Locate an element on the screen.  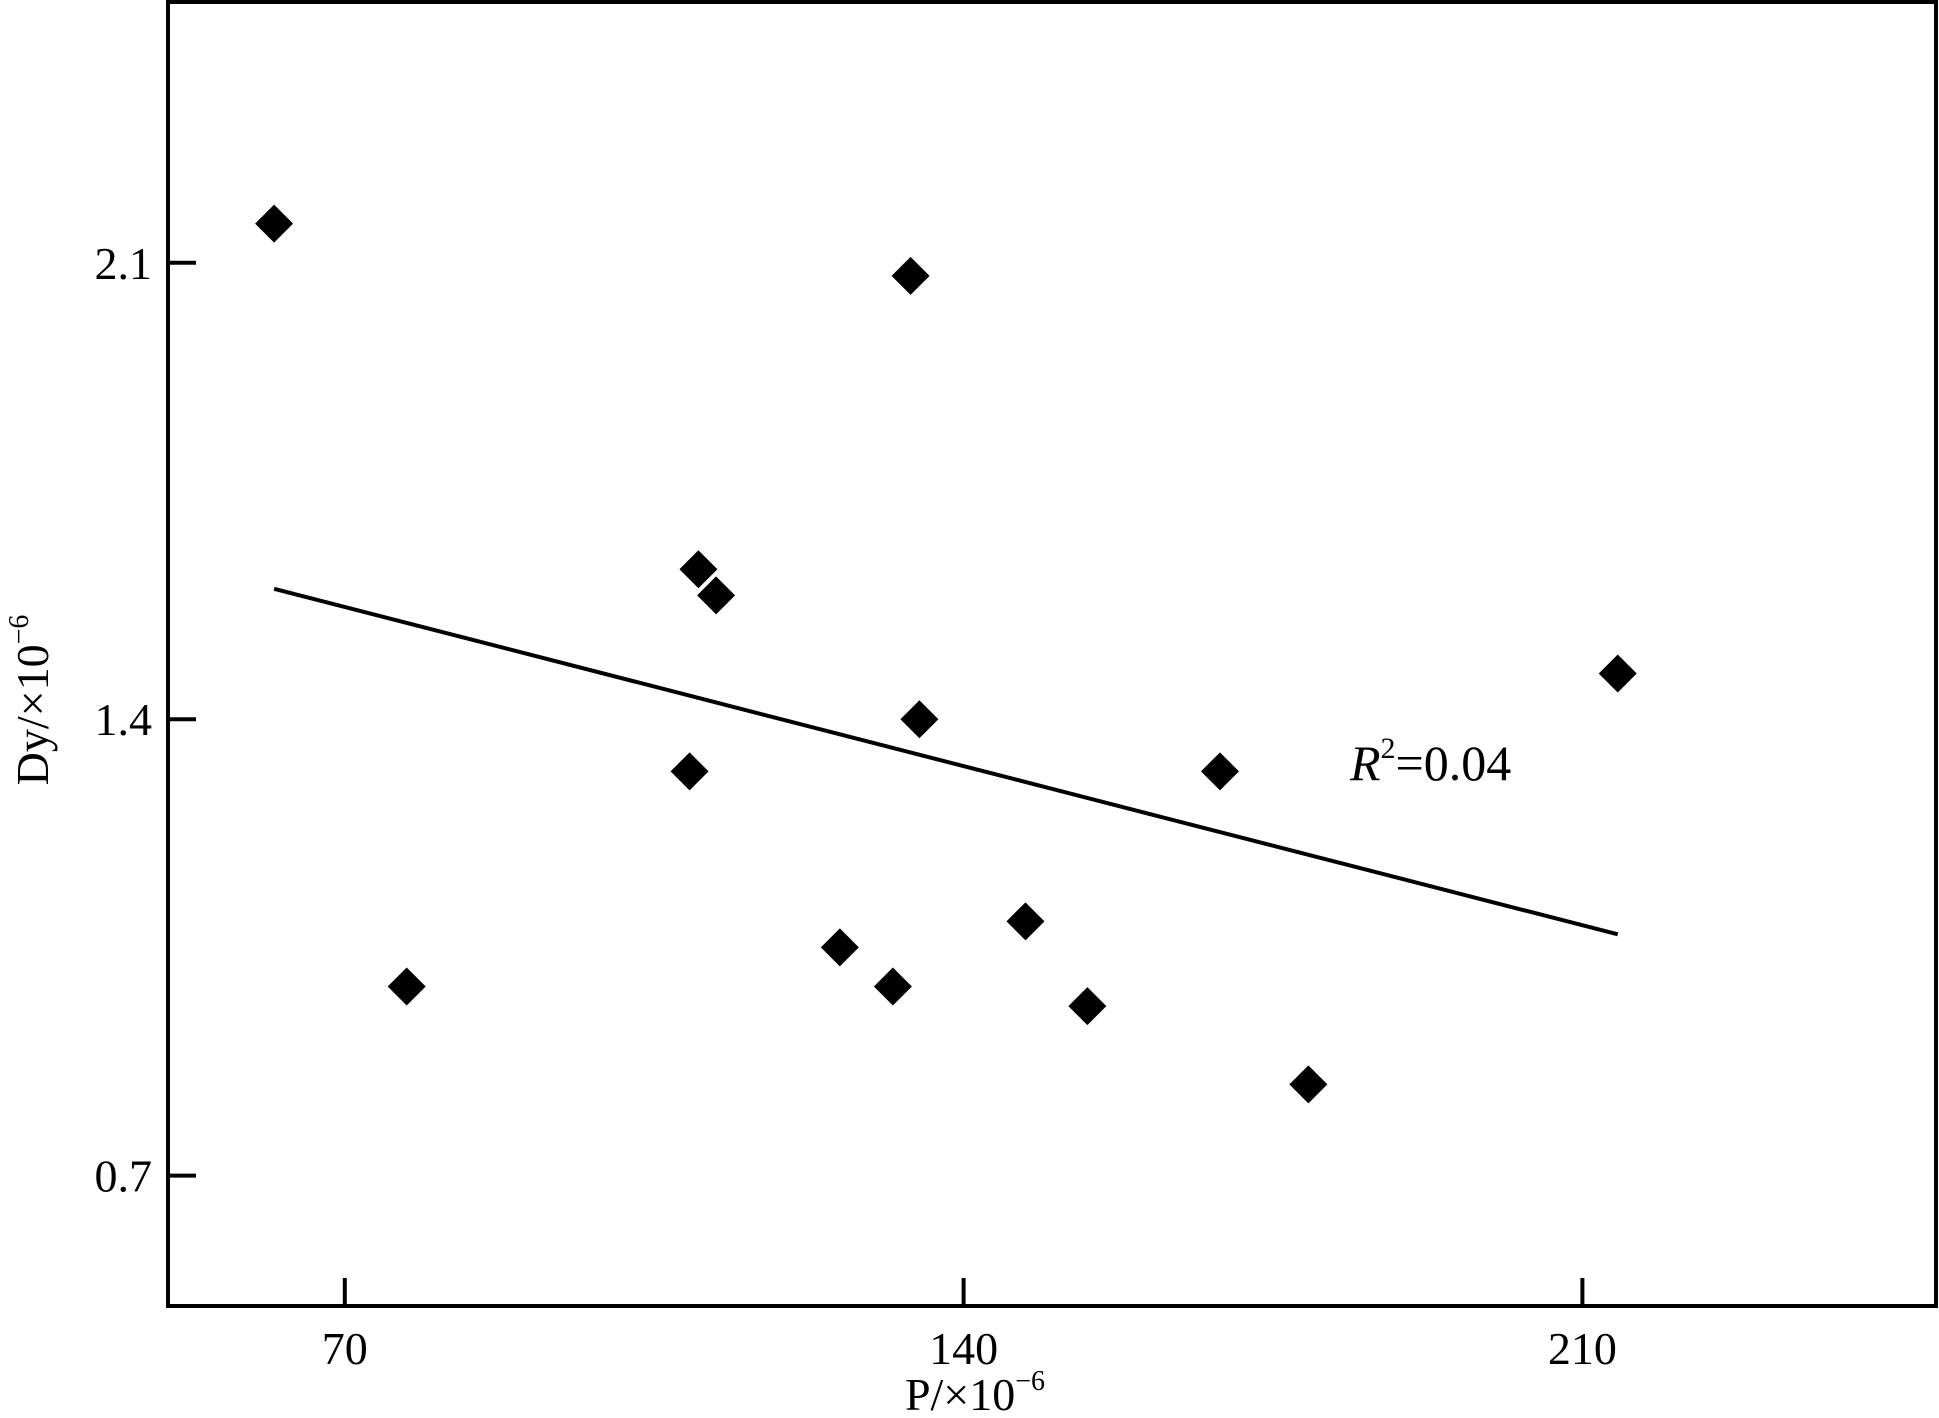
x-tick-label: 210 is located at coordinates (1582, 1348).